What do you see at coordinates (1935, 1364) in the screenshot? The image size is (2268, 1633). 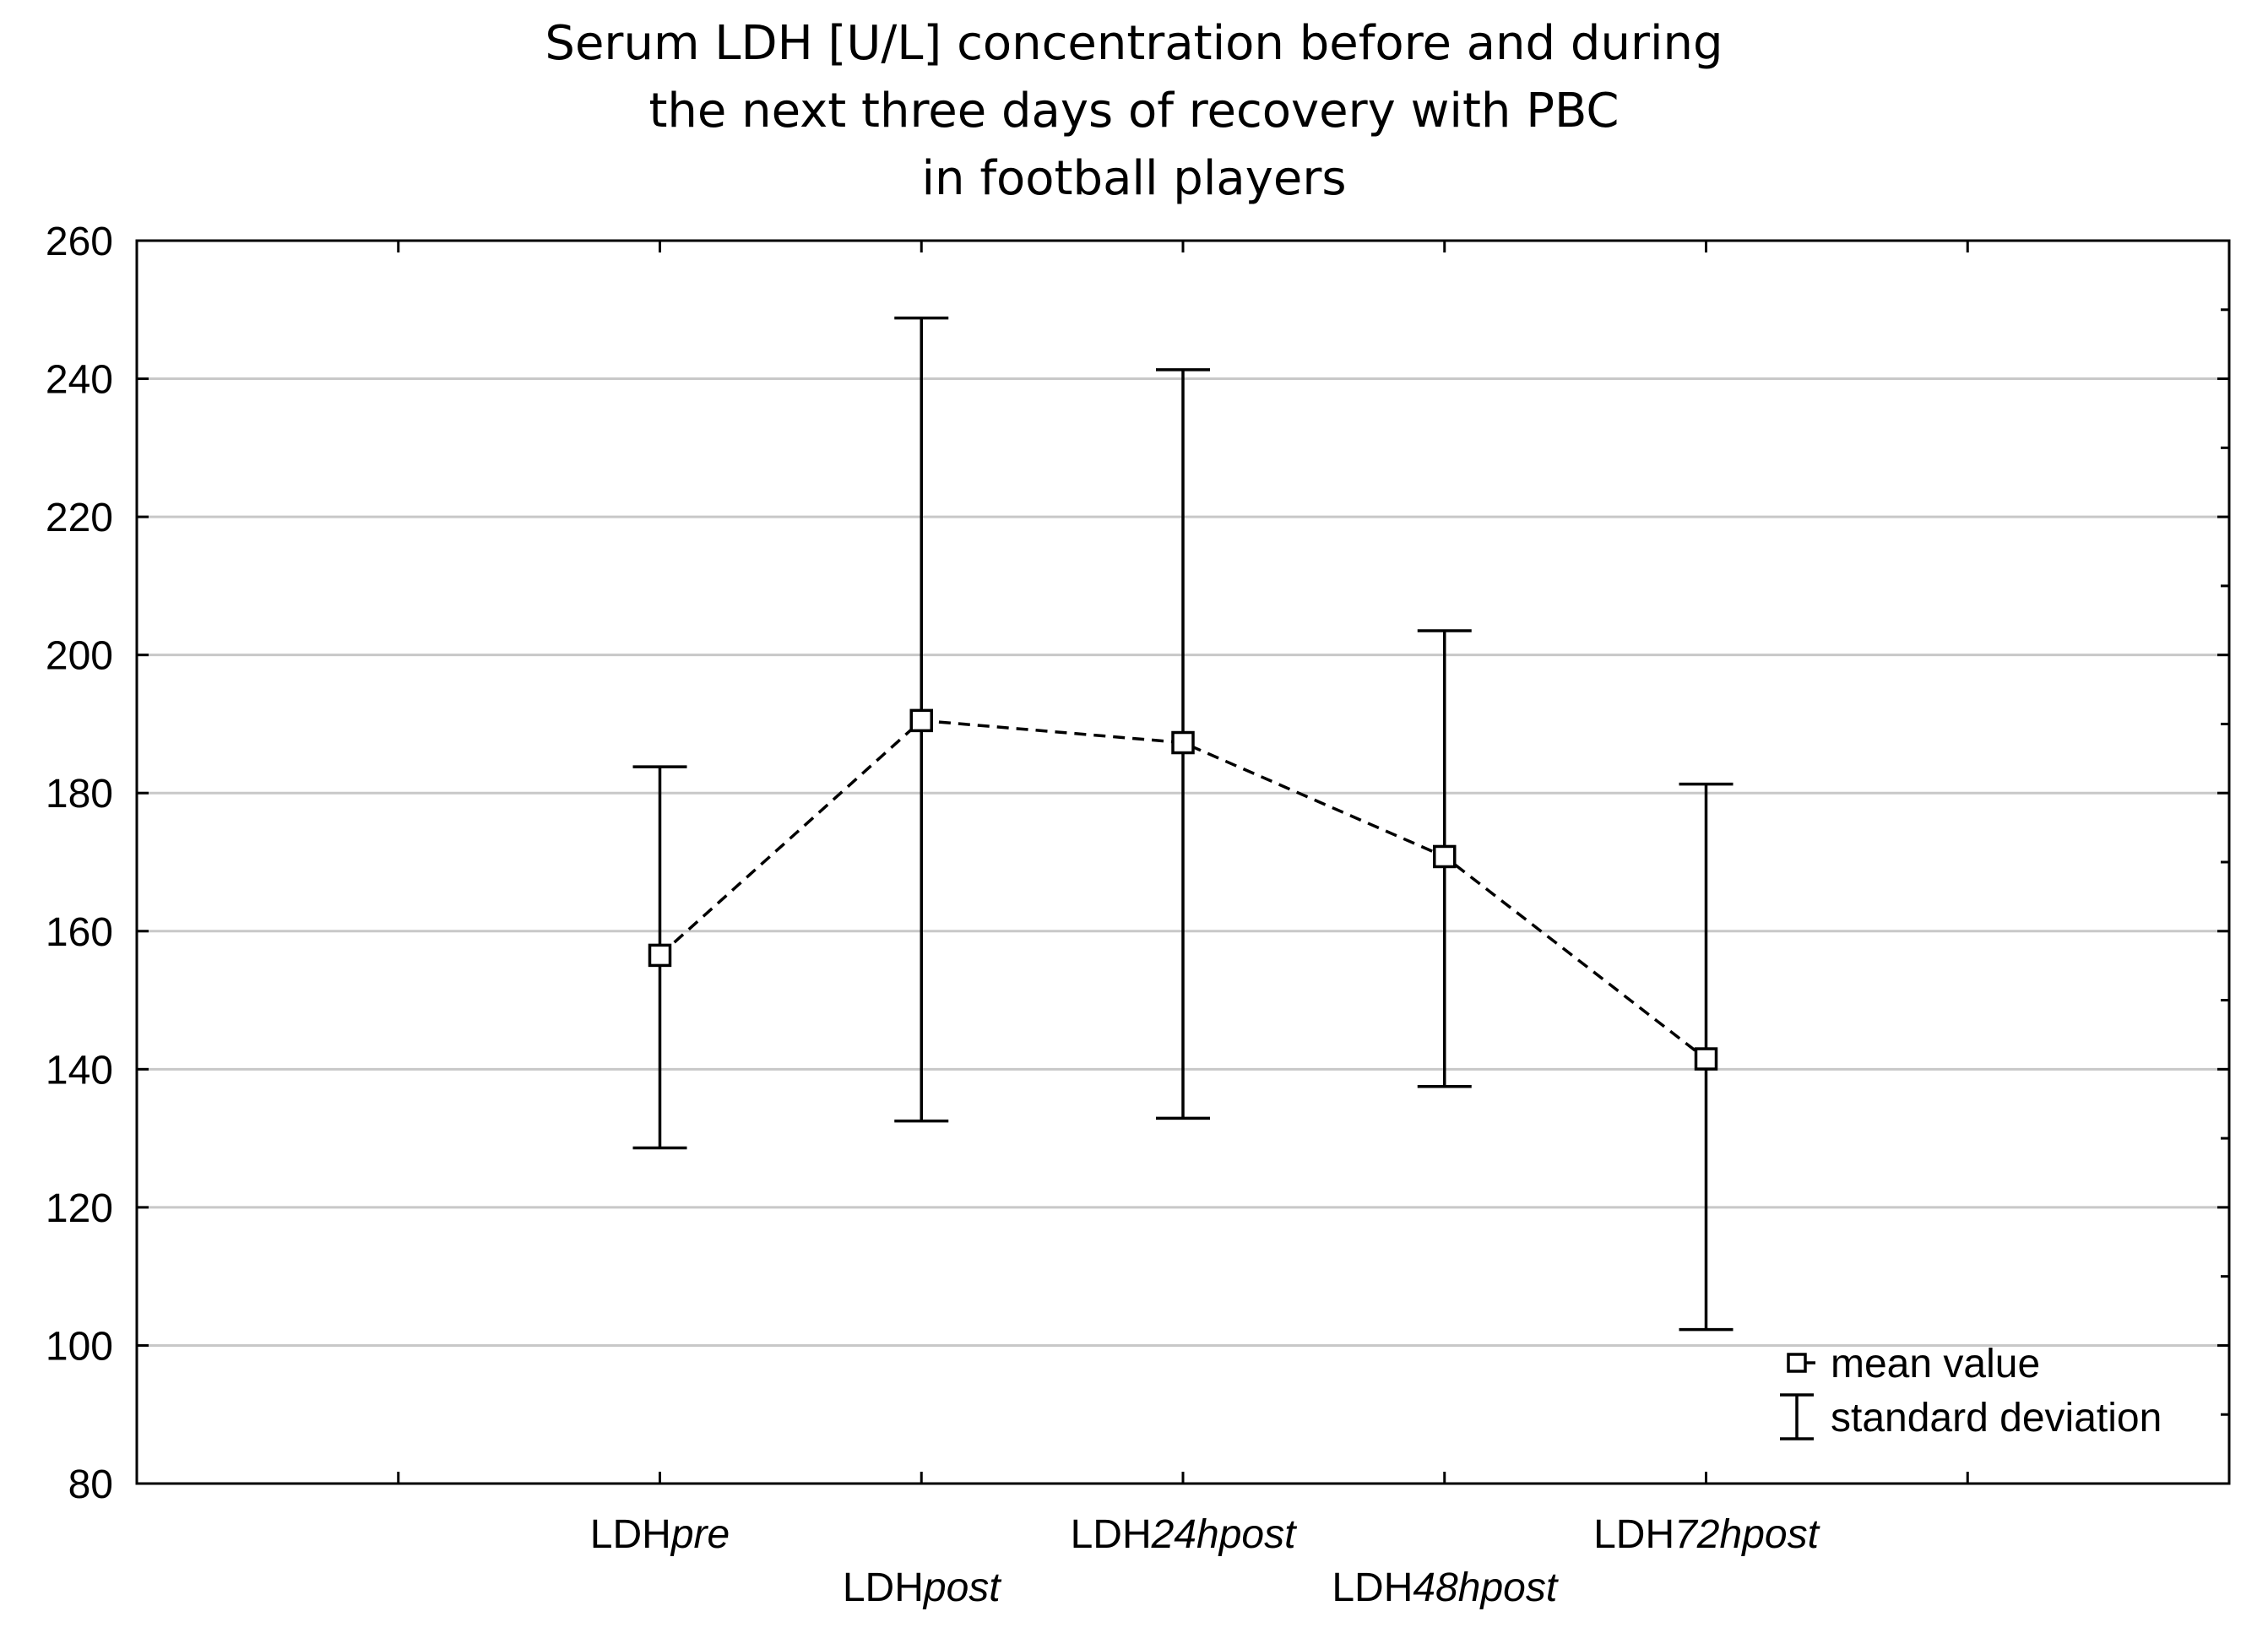 I see `legend-label-mean: mean value` at bounding box center [1935, 1364].